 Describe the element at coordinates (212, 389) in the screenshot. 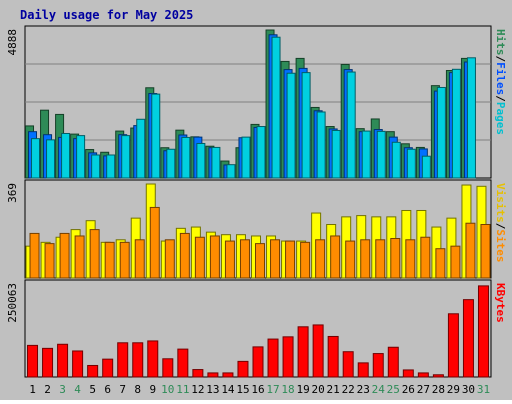

I see `x-tick-label: 13` at that location.